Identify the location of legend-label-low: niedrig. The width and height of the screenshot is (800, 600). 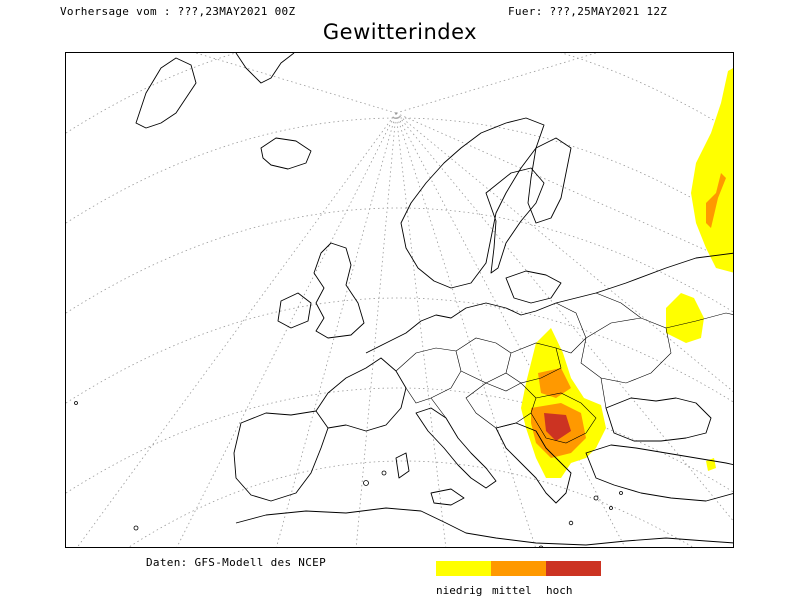
(459, 590).